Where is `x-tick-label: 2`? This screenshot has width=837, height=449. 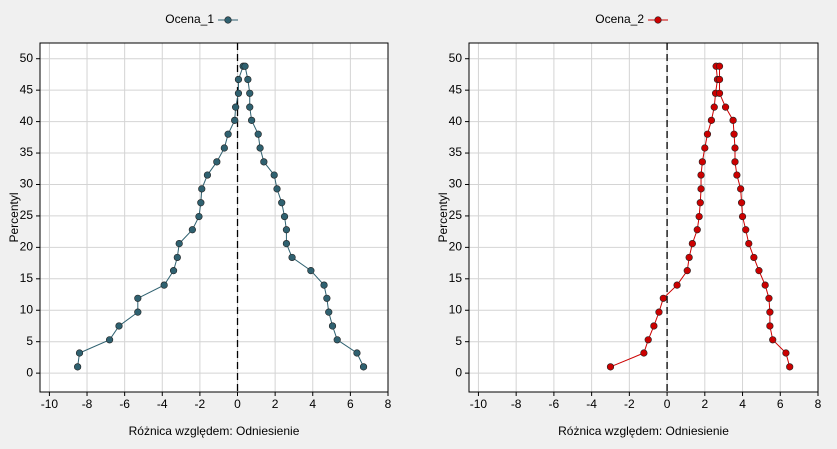
x-tick-label: 2 is located at coordinates (275, 404).